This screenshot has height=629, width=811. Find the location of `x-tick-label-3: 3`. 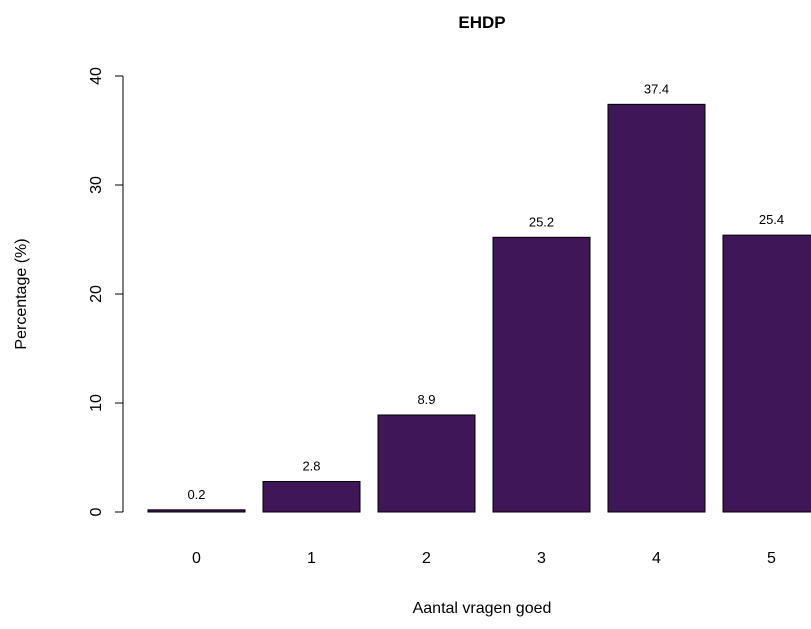

x-tick-label-3: 3 is located at coordinates (541, 558).